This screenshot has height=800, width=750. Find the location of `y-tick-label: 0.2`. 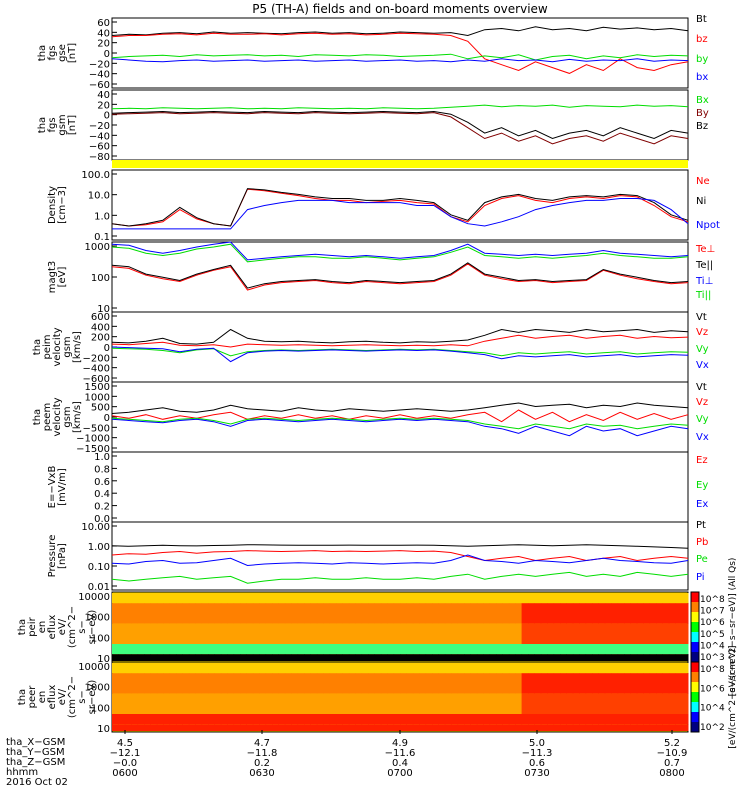

y-tick-label: 0.2 is located at coordinates (102, 507).